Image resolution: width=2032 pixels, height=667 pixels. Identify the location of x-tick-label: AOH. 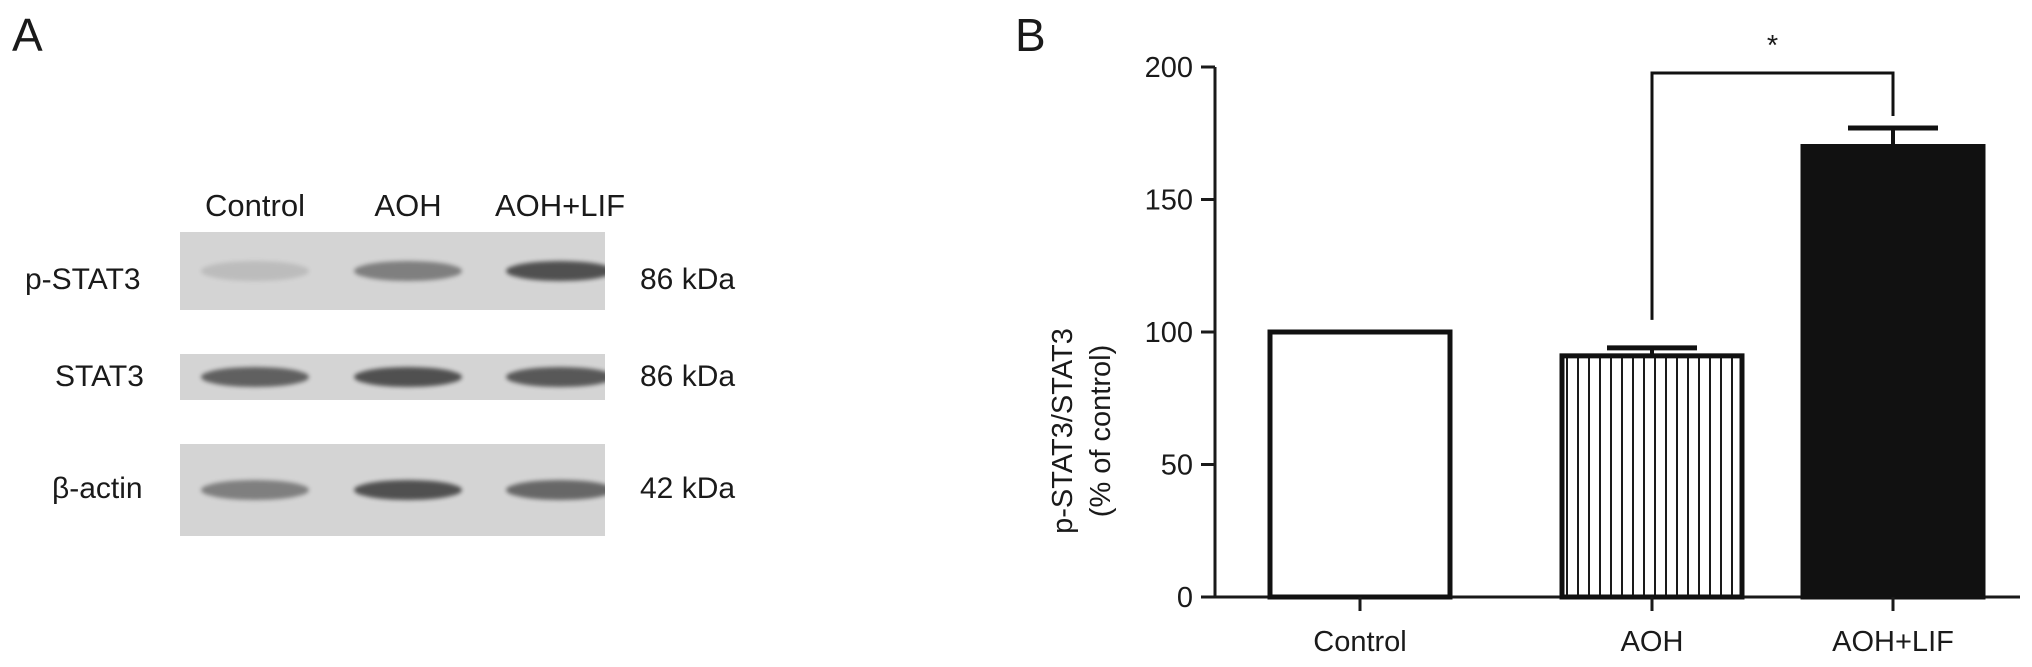
(1652, 642).